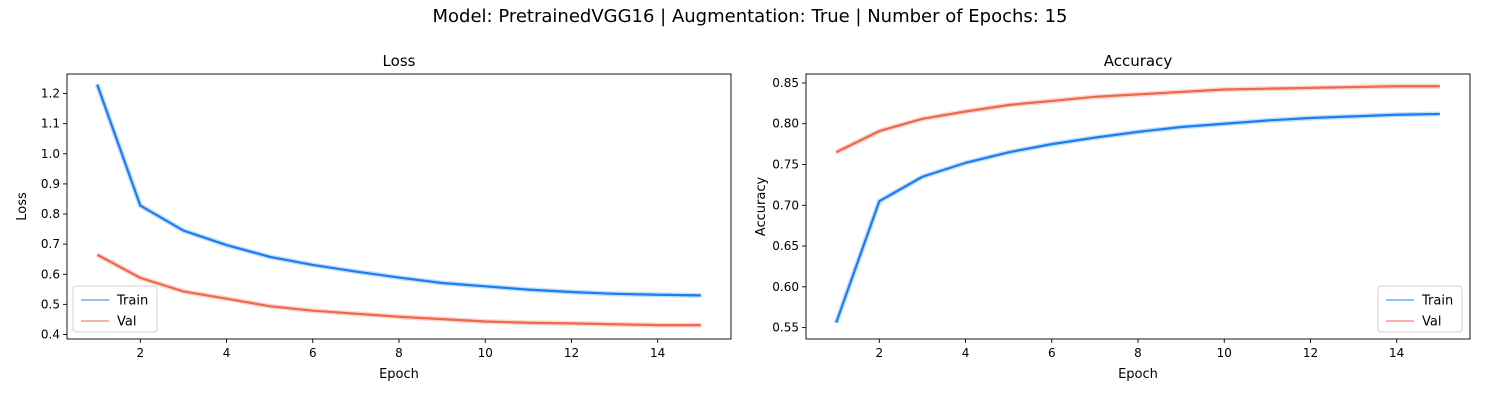 This screenshot has width=1500, height=404. I want to click on accuracy-series-band-val, so click(1138, 119).